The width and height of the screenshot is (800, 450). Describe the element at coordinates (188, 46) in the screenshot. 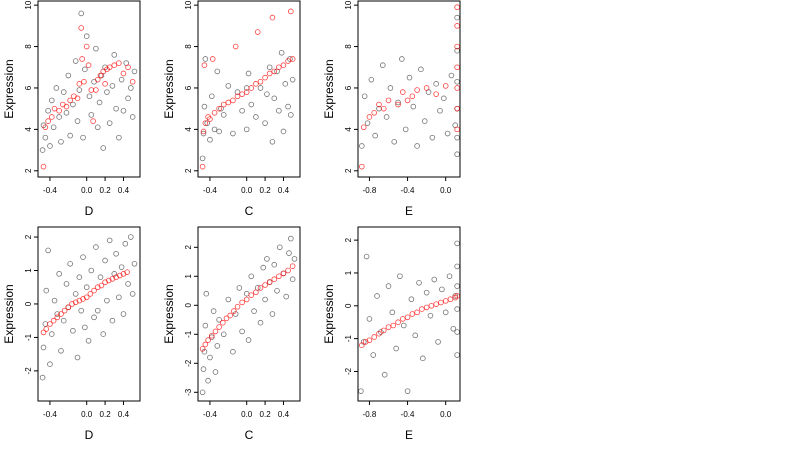

I see `y-tick-label: 8` at that location.